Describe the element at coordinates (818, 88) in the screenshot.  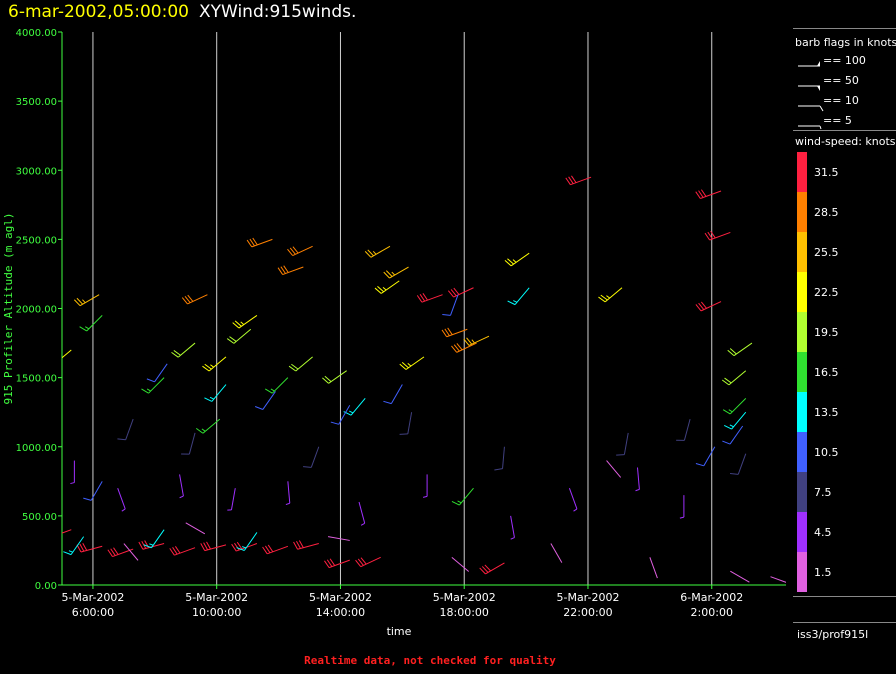
I see `legend-barb-flag` at that location.